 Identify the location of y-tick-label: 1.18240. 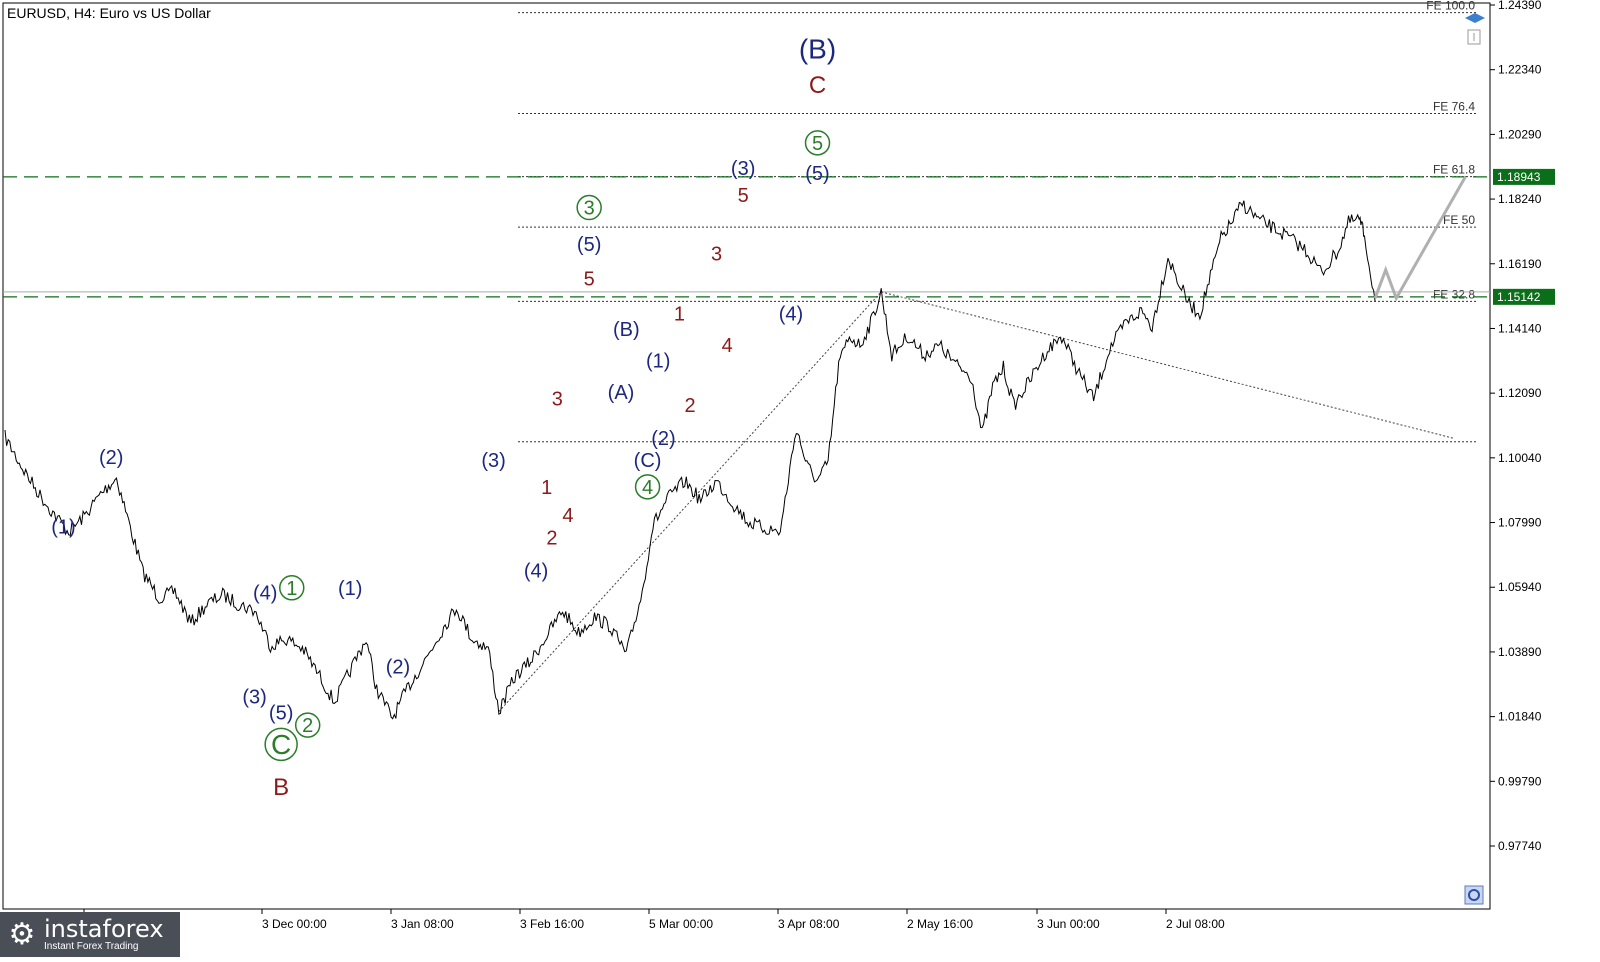
(1520, 199).